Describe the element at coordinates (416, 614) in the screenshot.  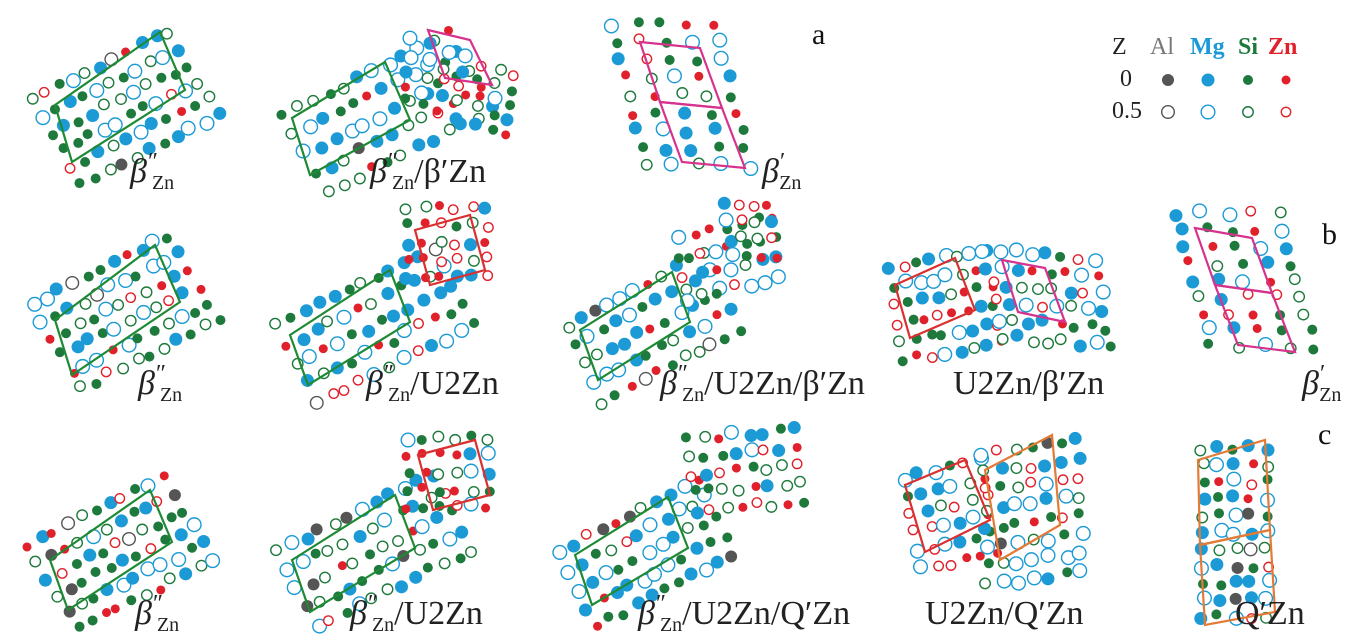
I see `label-c2: β″Zn/U2Zn` at that location.